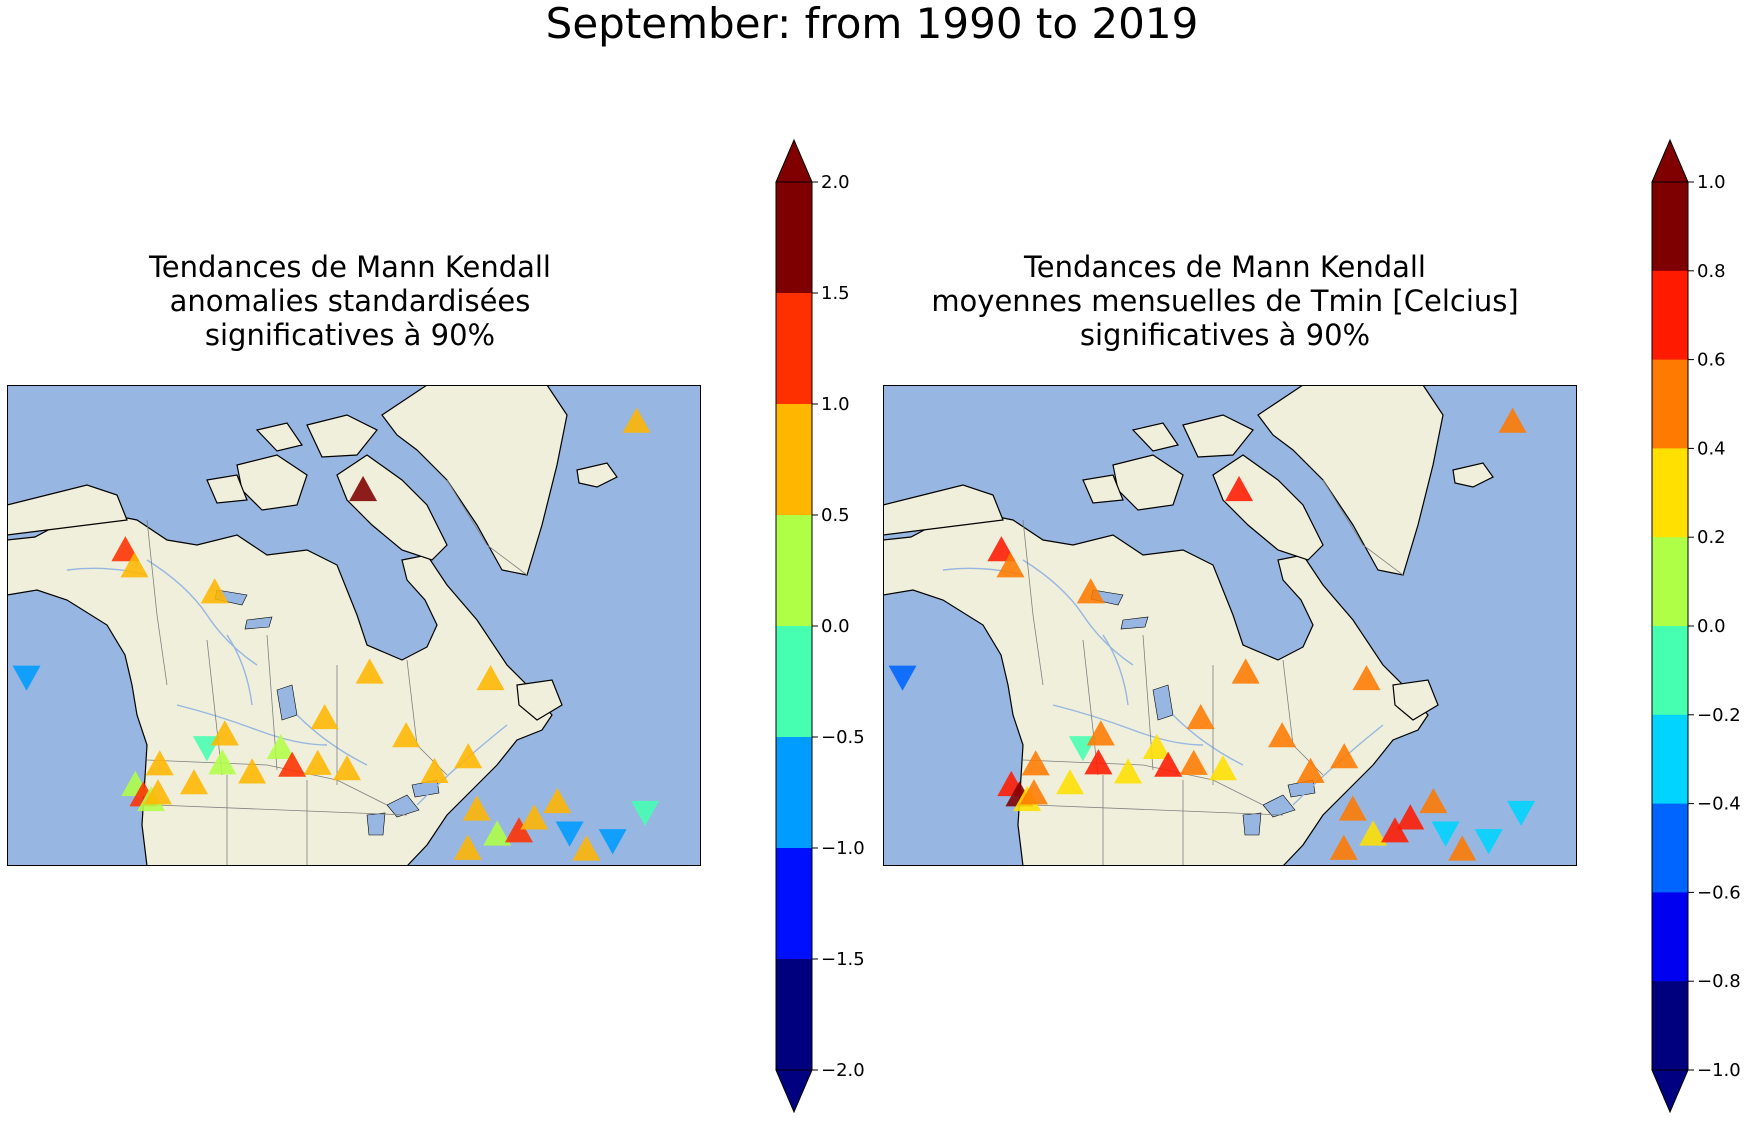 Image resolution: width=1744 pixels, height=1125 pixels. I want to click on colorbar-tick-label: 0.0, so click(835, 626).